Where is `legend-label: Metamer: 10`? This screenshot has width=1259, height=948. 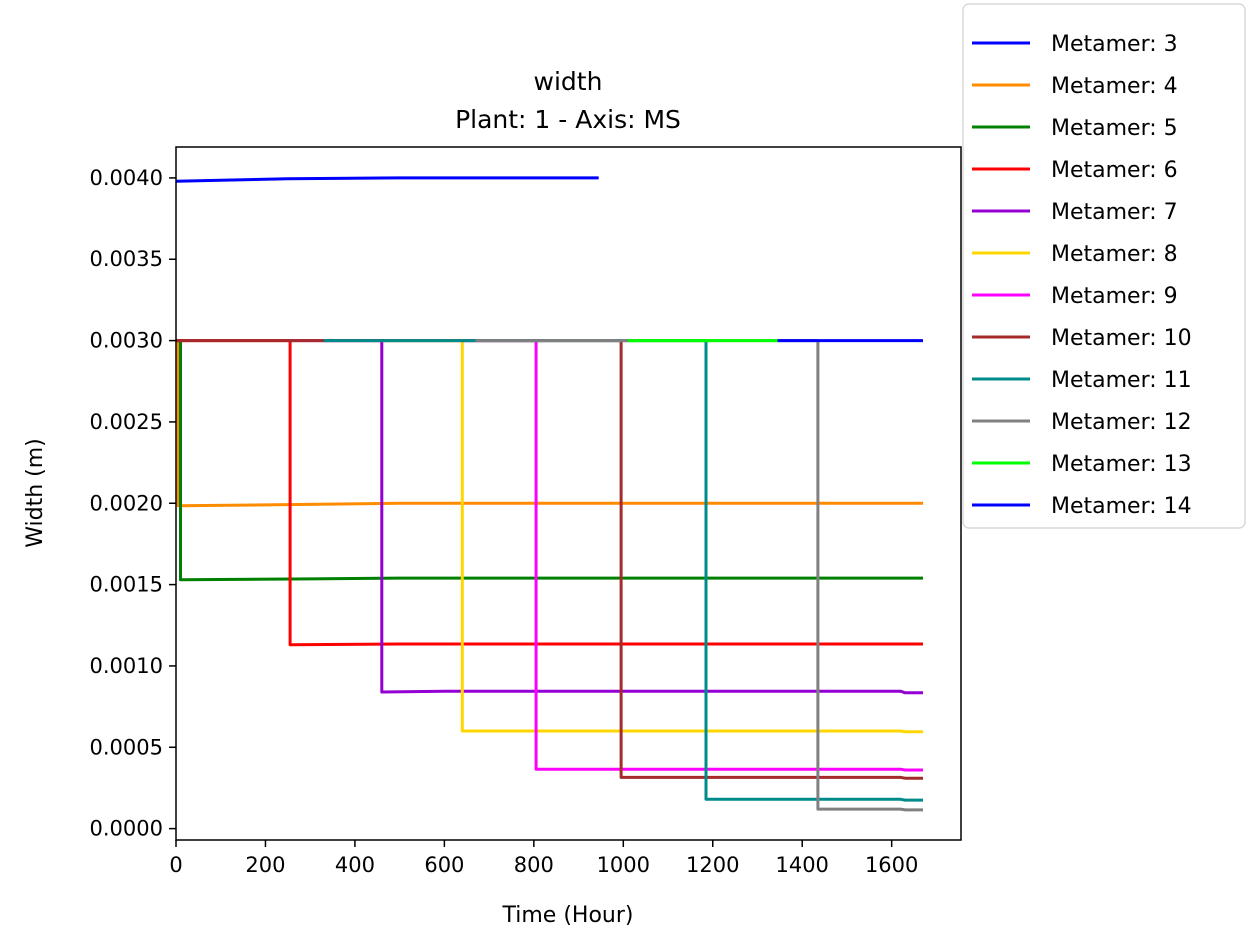
legend-label: Metamer: 10 is located at coordinates (1121, 338).